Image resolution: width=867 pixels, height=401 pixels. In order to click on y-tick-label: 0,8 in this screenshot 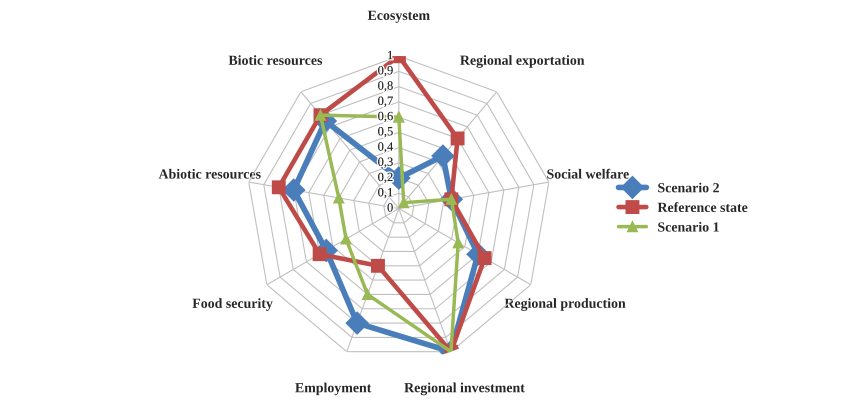, I will do `click(385, 86)`.